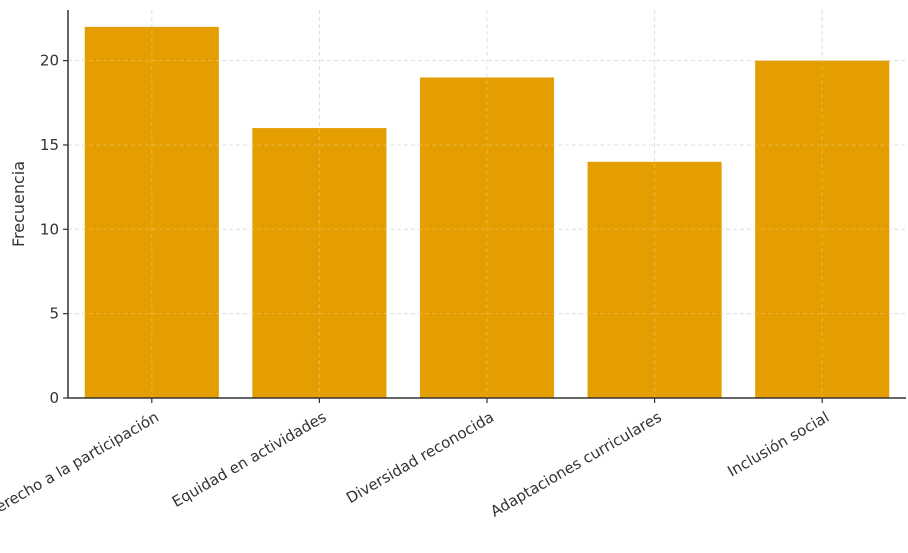  What do you see at coordinates (49, 145) in the screenshot?
I see `y-tick-label: 15` at bounding box center [49, 145].